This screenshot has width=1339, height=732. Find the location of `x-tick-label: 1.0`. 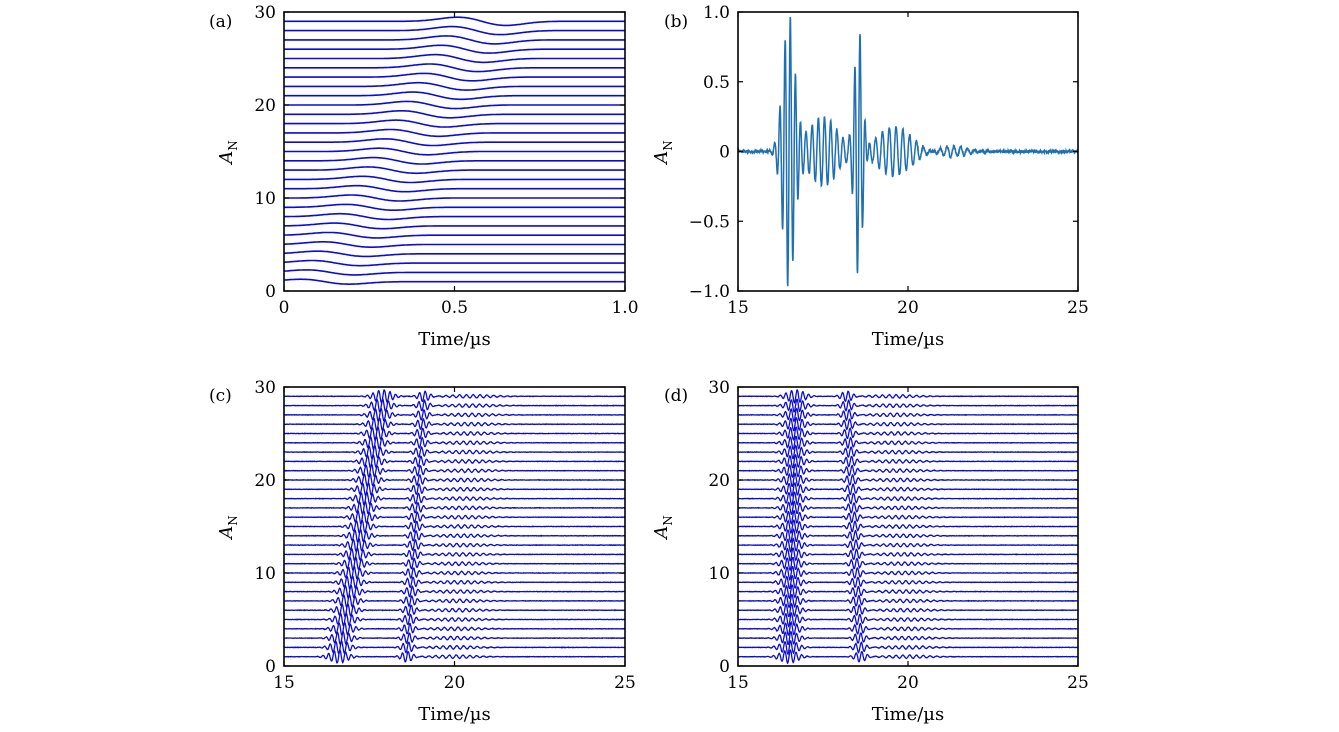

x-tick-label: 1.0 is located at coordinates (624, 308).